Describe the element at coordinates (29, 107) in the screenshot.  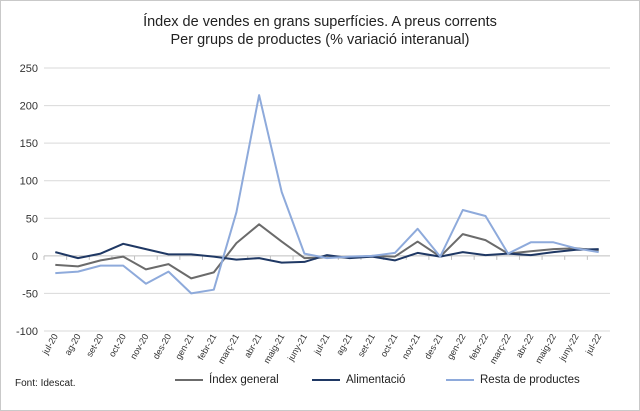
I see `y-tick-label: 200` at that location.